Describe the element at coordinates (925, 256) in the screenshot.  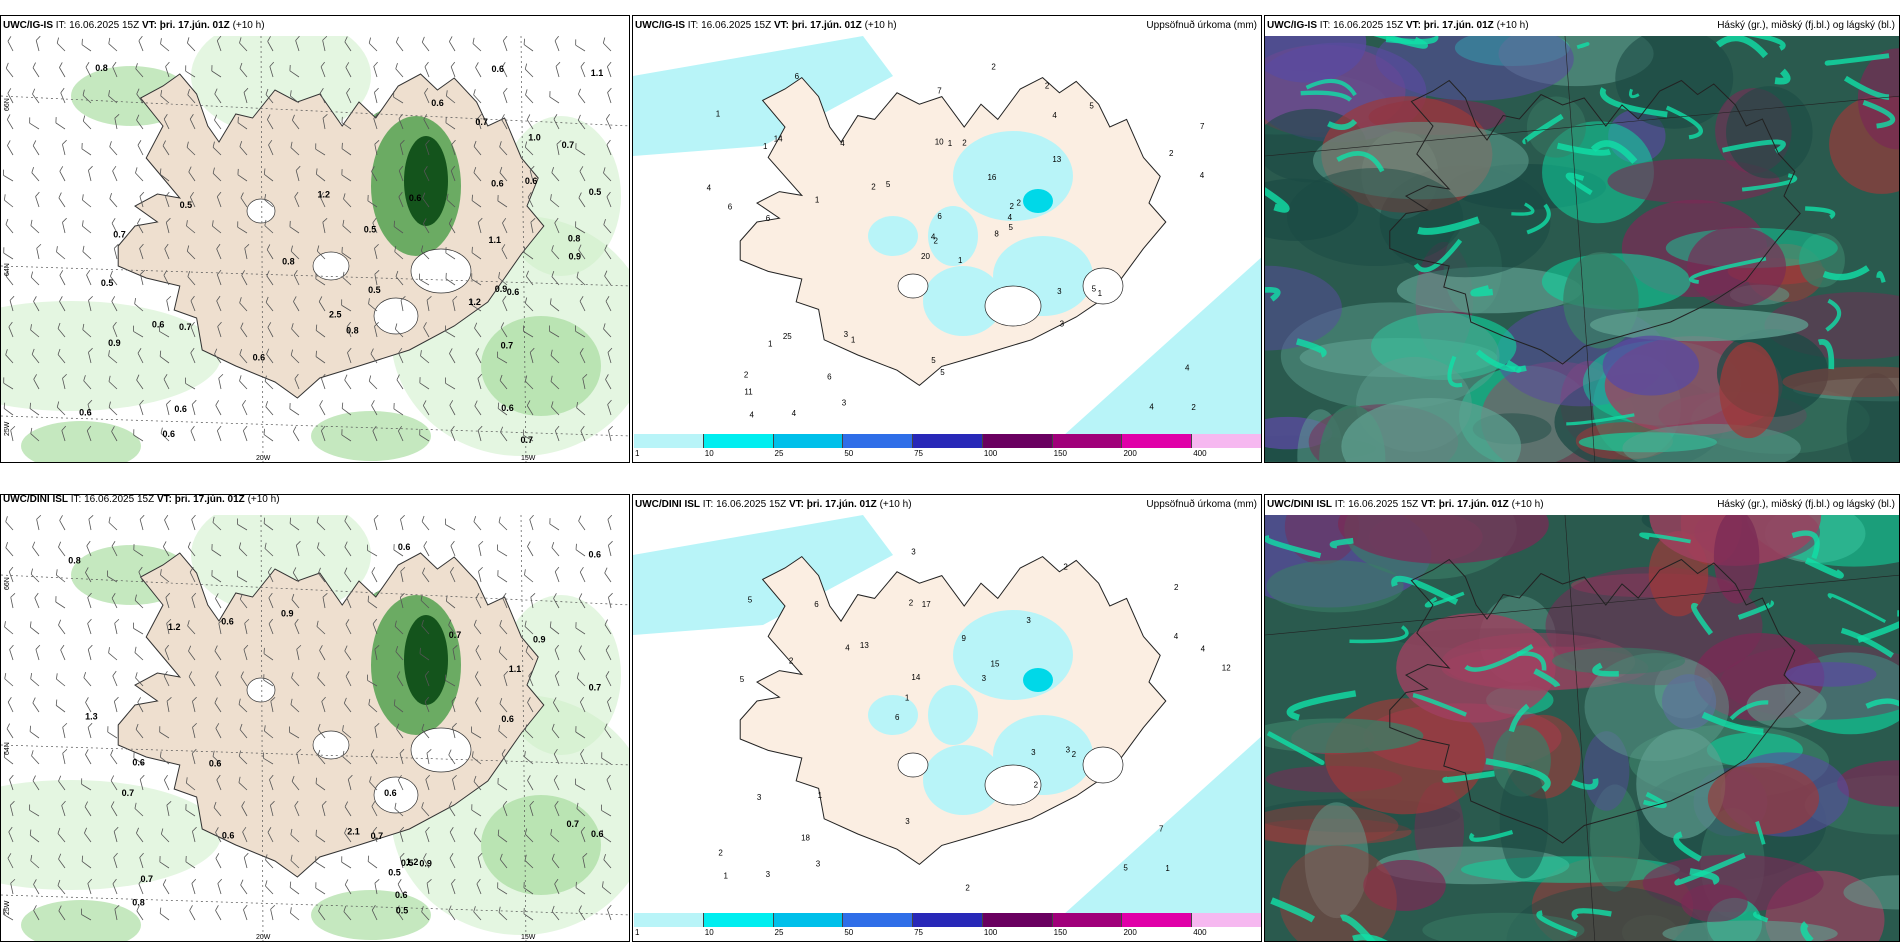
I see `precip-value: 20` at that location.